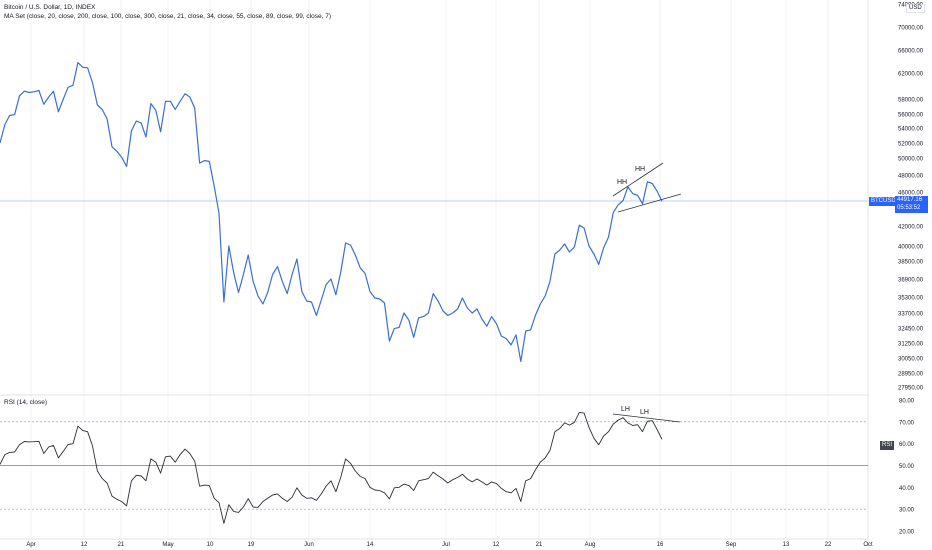 This screenshot has height=550, width=932. What do you see at coordinates (907, 423) in the screenshot?
I see `rsi-tick-label: 70.00` at bounding box center [907, 423].